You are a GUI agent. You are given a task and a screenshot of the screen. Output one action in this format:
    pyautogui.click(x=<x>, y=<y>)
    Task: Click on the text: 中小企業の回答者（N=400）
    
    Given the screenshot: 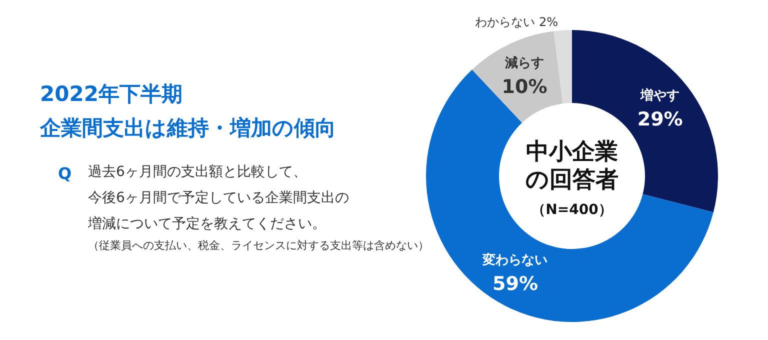 What is the action you would take?
    pyautogui.click(x=572, y=178)
    